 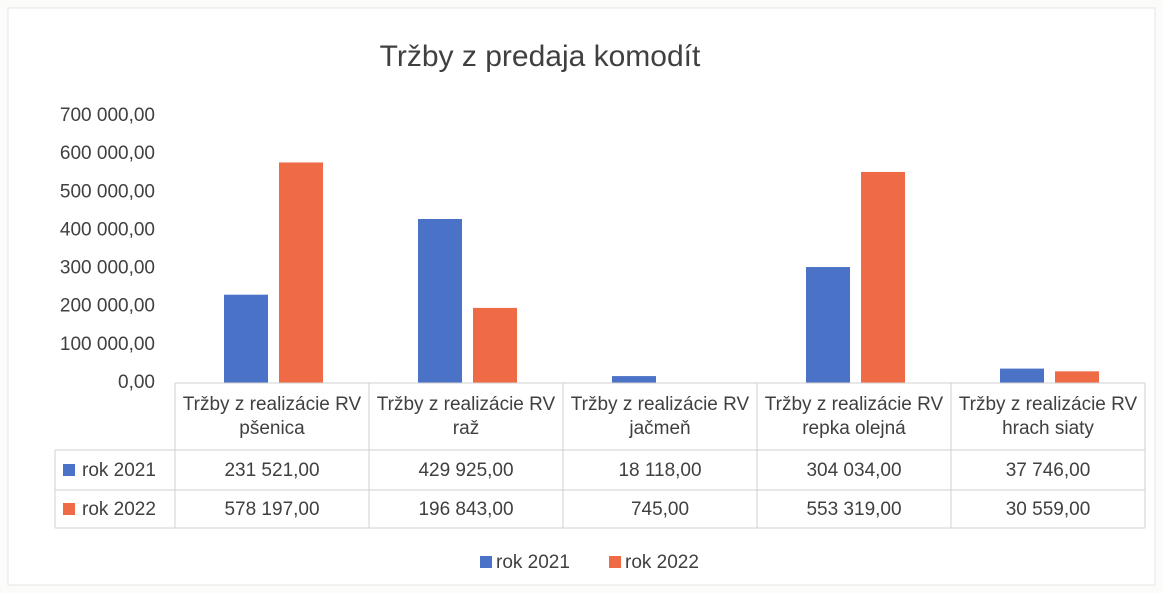 I want to click on category-label-box: Tržby z realizácie RV pšenica, so click(x=272, y=416).